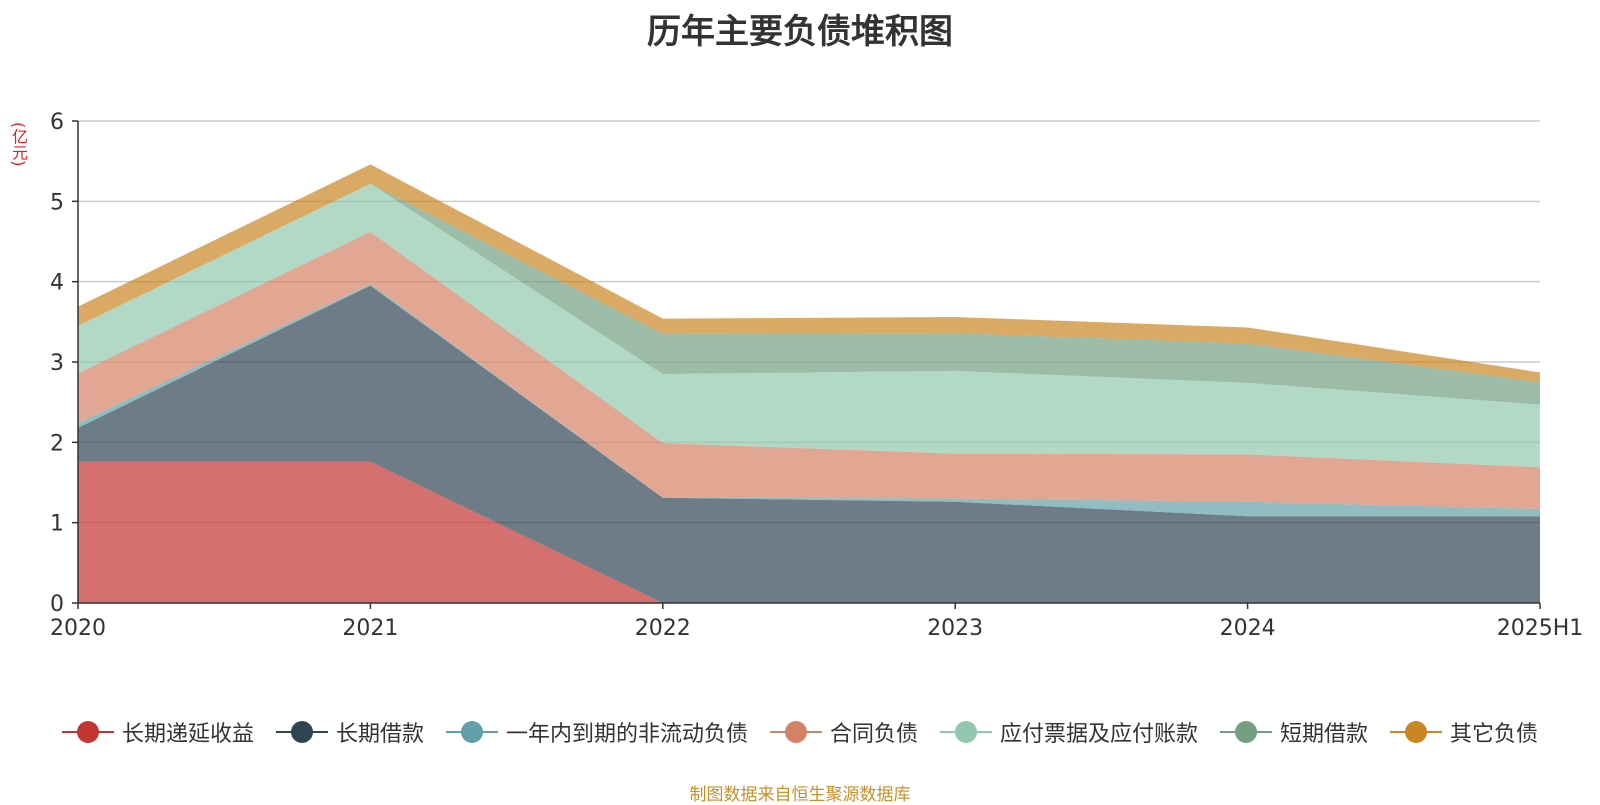  Describe the element at coordinates (57, 283) in the screenshot. I see `y-tick-label: 4` at that location.